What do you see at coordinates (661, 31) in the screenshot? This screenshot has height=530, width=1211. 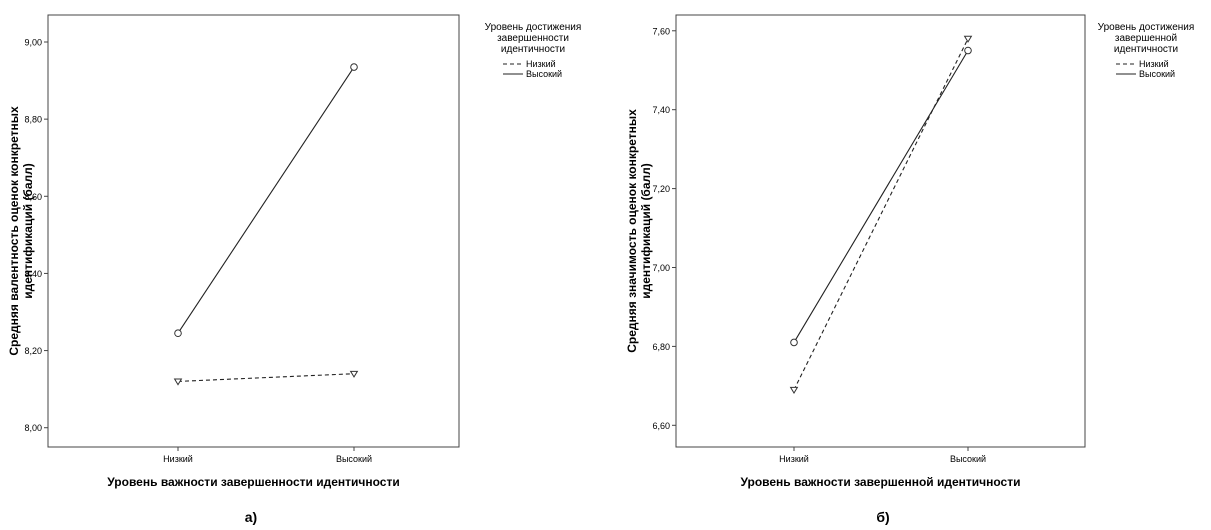 I see `y-tick-label: 7,60` at bounding box center [661, 31].